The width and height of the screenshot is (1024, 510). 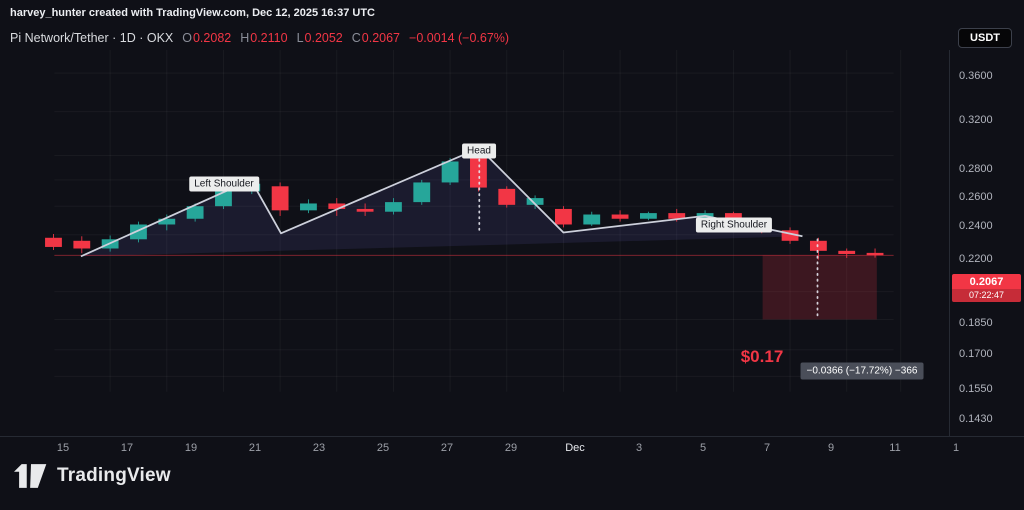 What do you see at coordinates (819, 287) in the screenshot?
I see `projection-zone` at bounding box center [819, 287].